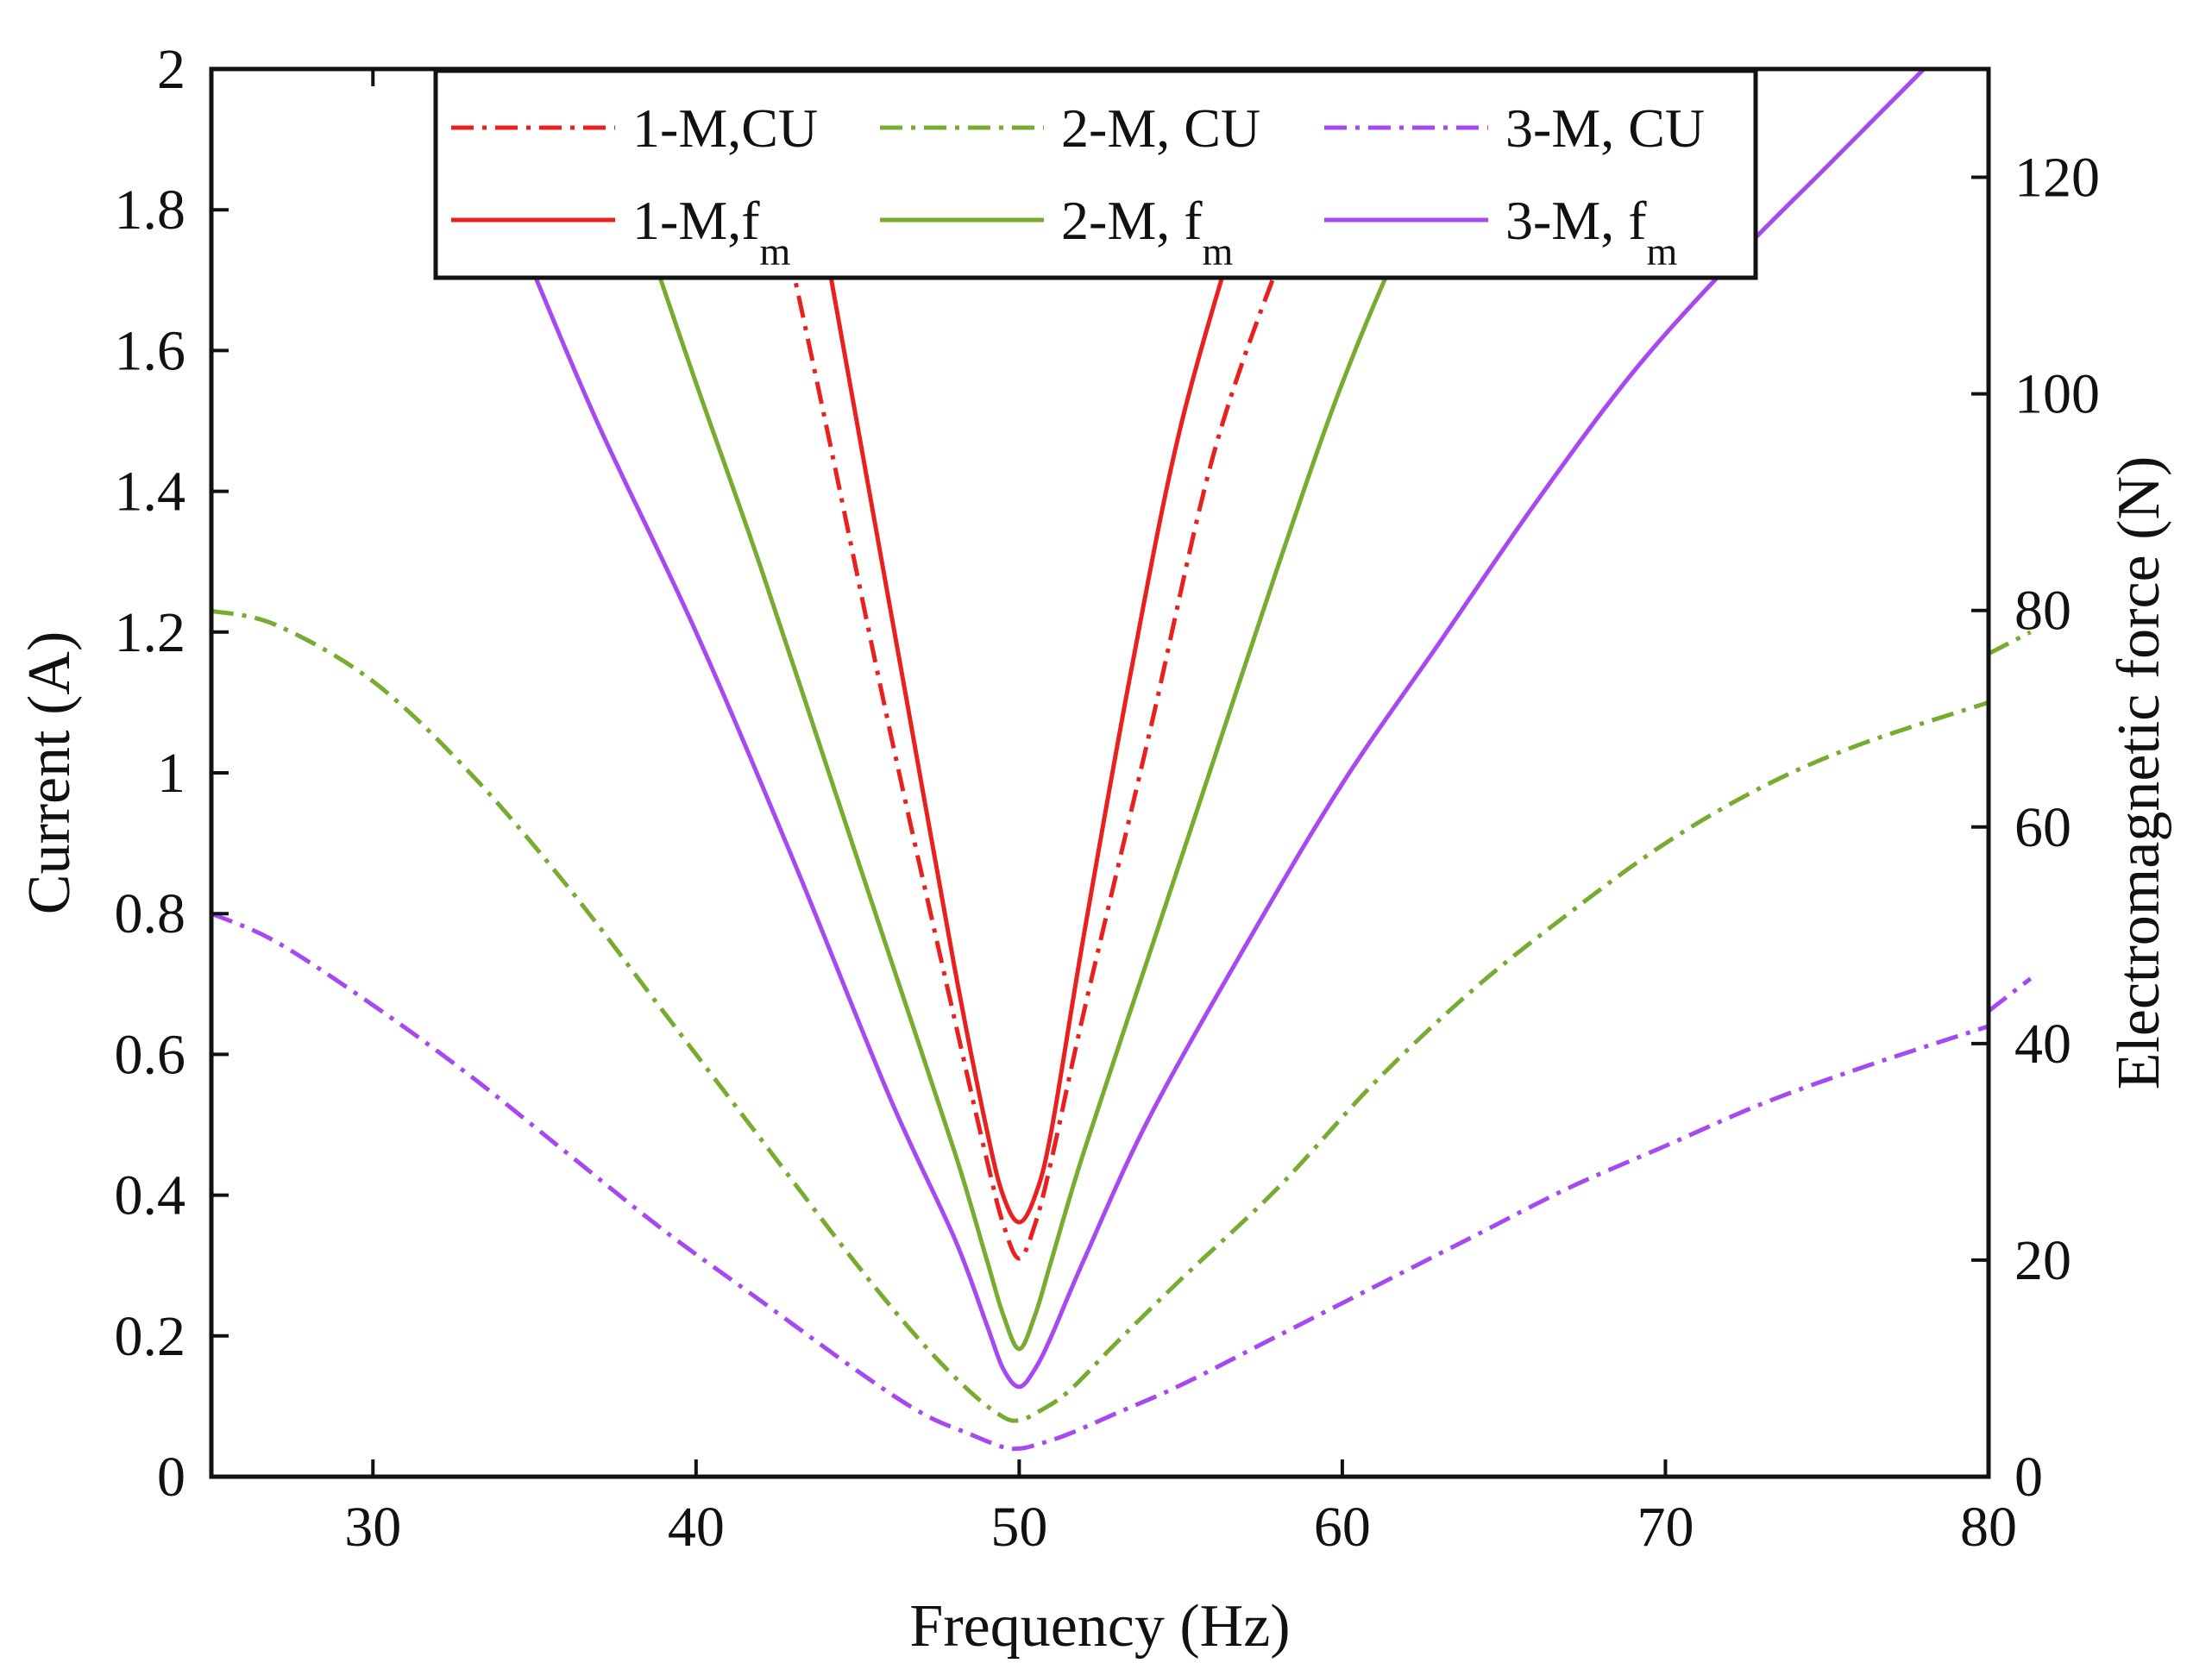 The height and width of the screenshot is (1663, 2212). I want to click on x-tick-label: 80, so click(1989, 1527).